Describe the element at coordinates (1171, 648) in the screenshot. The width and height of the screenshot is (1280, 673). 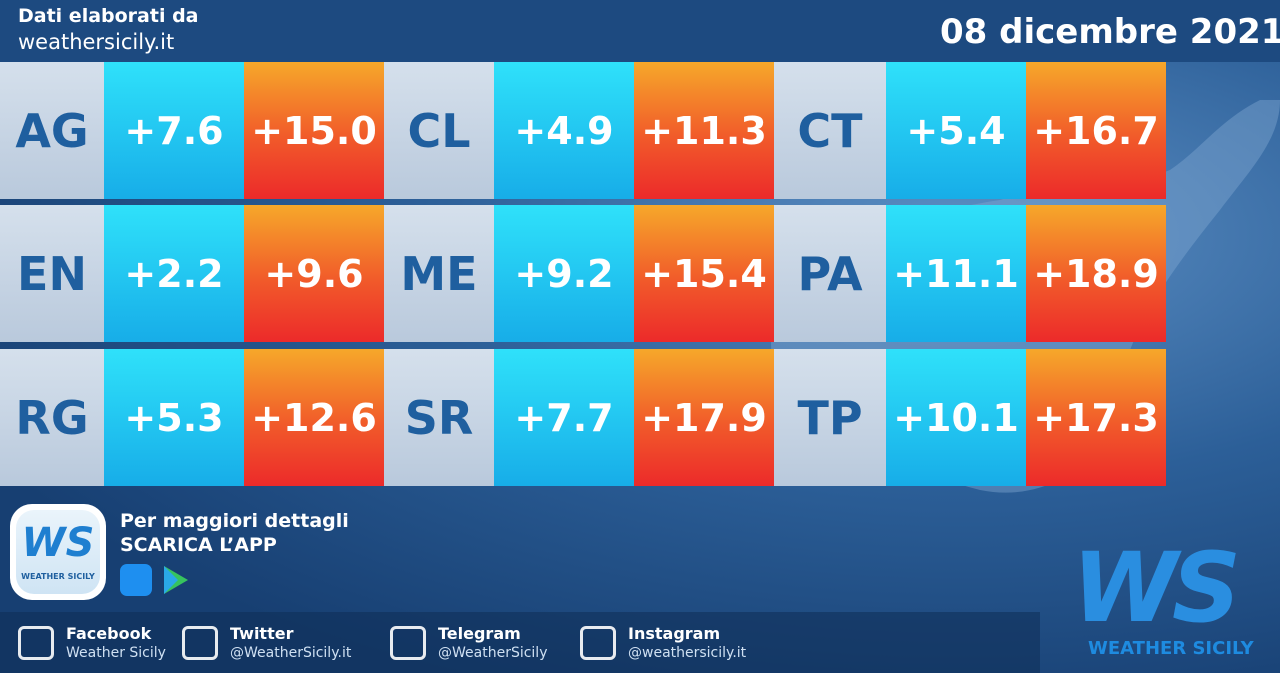
I see `brand-name: WEATHER SICILY` at that location.